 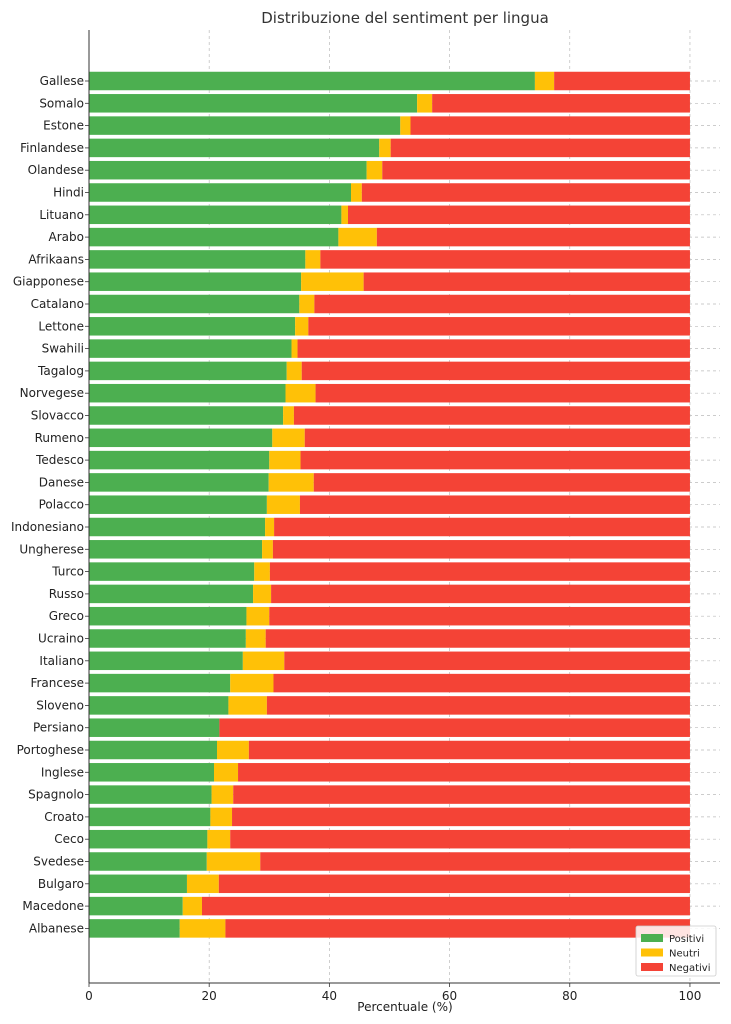 I want to click on y-tick-label: Afrikaans, so click(x=56, y=259).